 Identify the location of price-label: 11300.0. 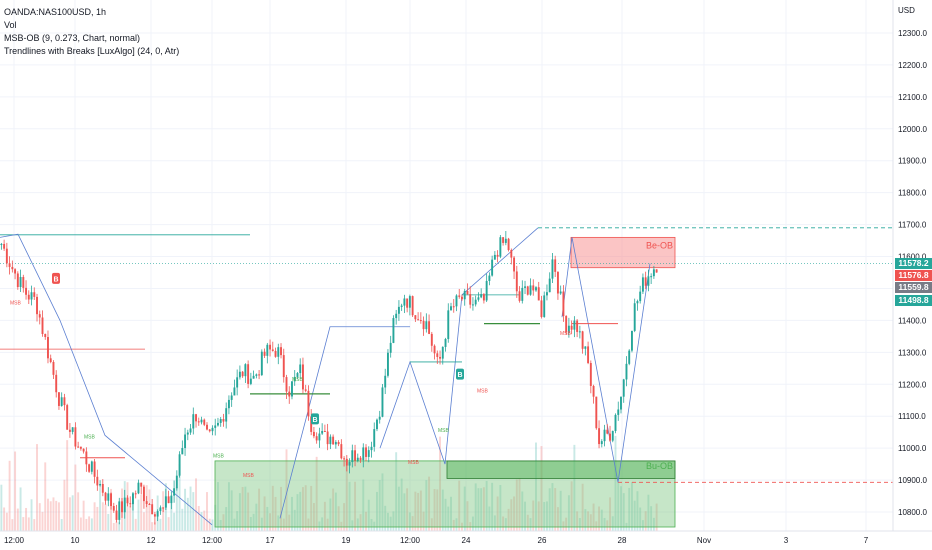
(912, 352).